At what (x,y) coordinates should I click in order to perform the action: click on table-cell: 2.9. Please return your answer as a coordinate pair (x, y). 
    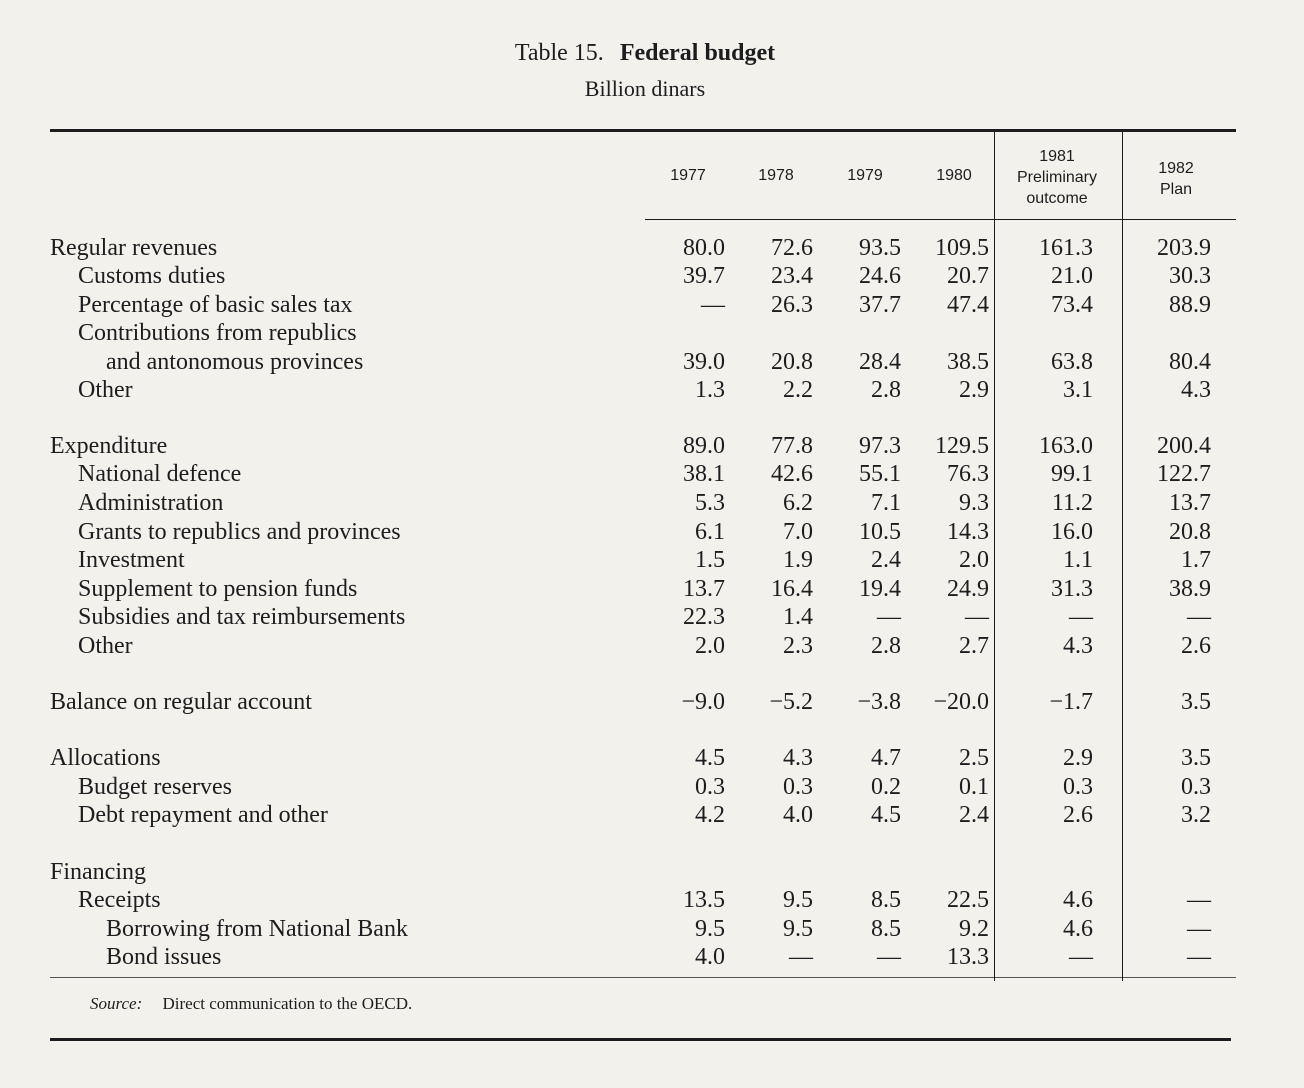
    Looking at the image, I should click on (1078, 758).